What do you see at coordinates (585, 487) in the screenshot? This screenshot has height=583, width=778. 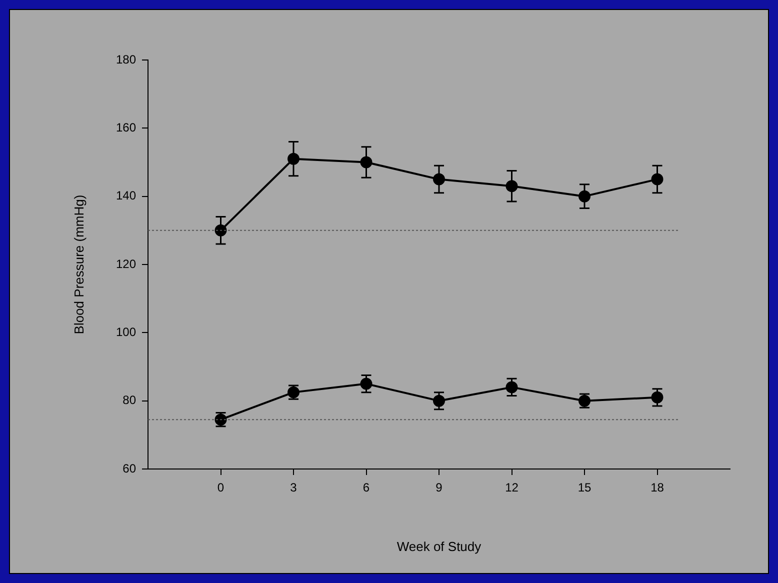 I see `x-tick-label: 15` at bounding box center [585, 487].